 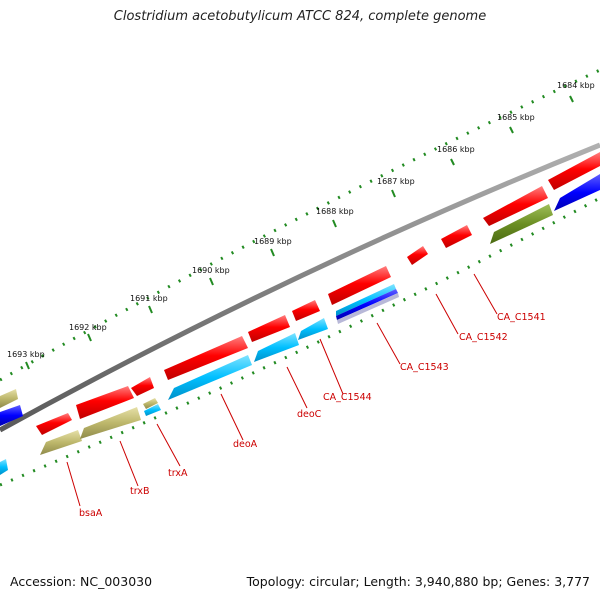 I want to click on gene-label: CA_C1544, so click(x=347, y=397).